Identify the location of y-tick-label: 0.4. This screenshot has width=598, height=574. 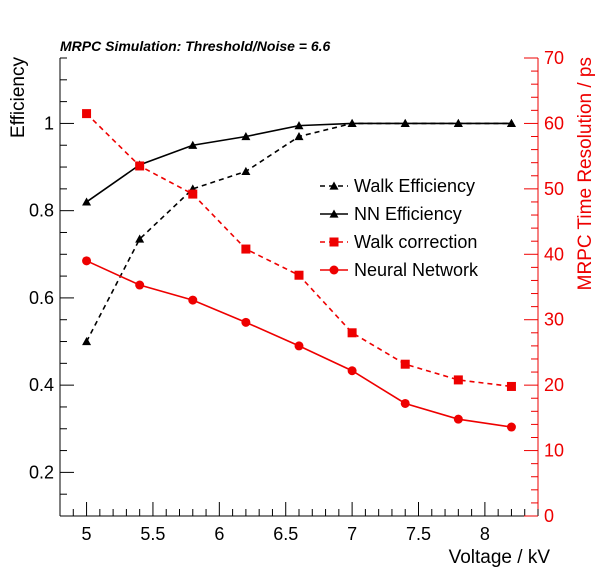
(41, 385).